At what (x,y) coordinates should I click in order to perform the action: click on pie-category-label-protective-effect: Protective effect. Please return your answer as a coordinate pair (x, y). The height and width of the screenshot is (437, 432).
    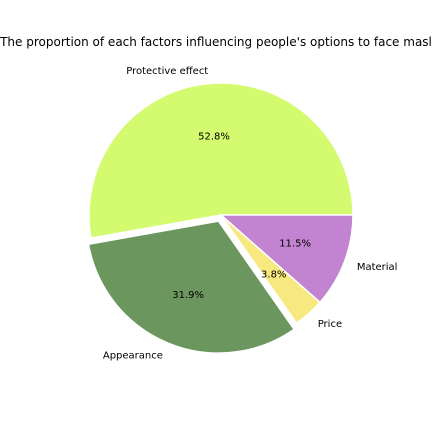
    Looking at the image, I should click on (167, 71).